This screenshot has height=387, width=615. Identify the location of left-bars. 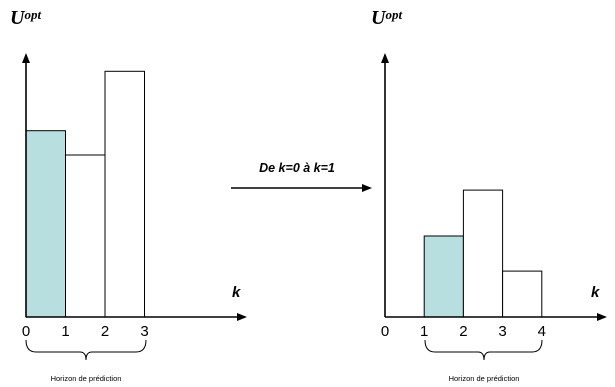
(85, 194).